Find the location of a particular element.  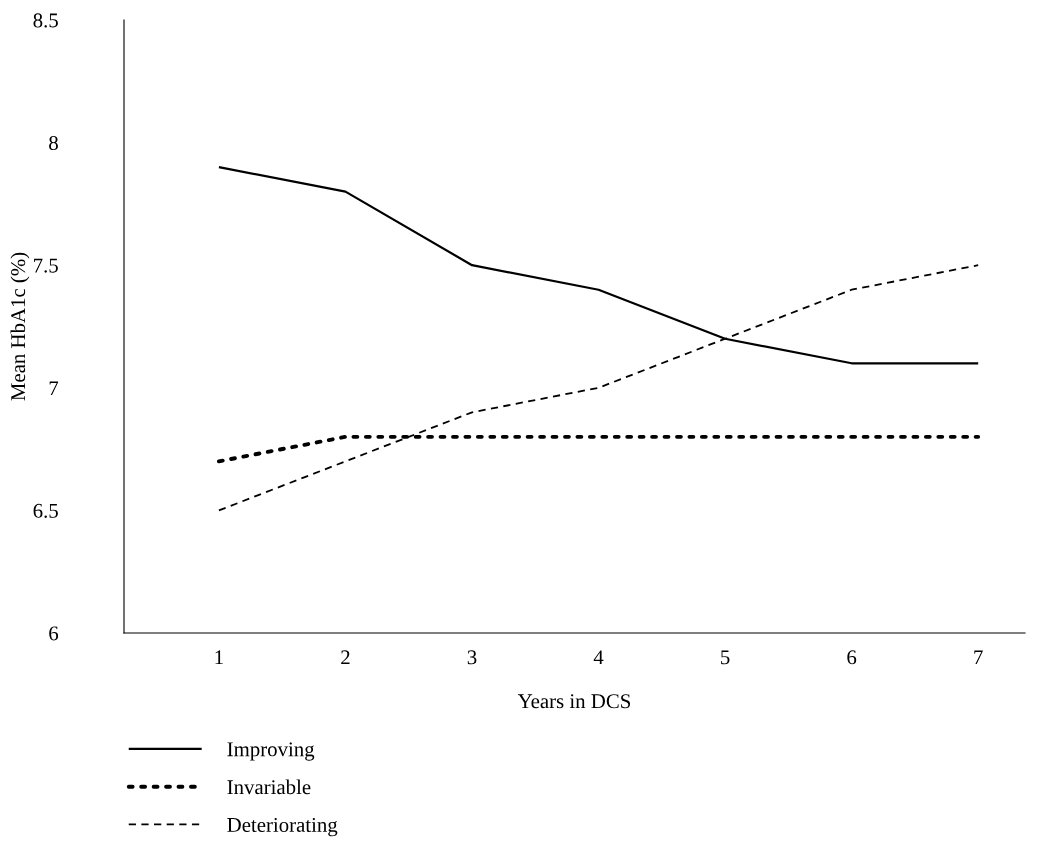

y-tick-label: 6 is located at coordinates (54, 633).